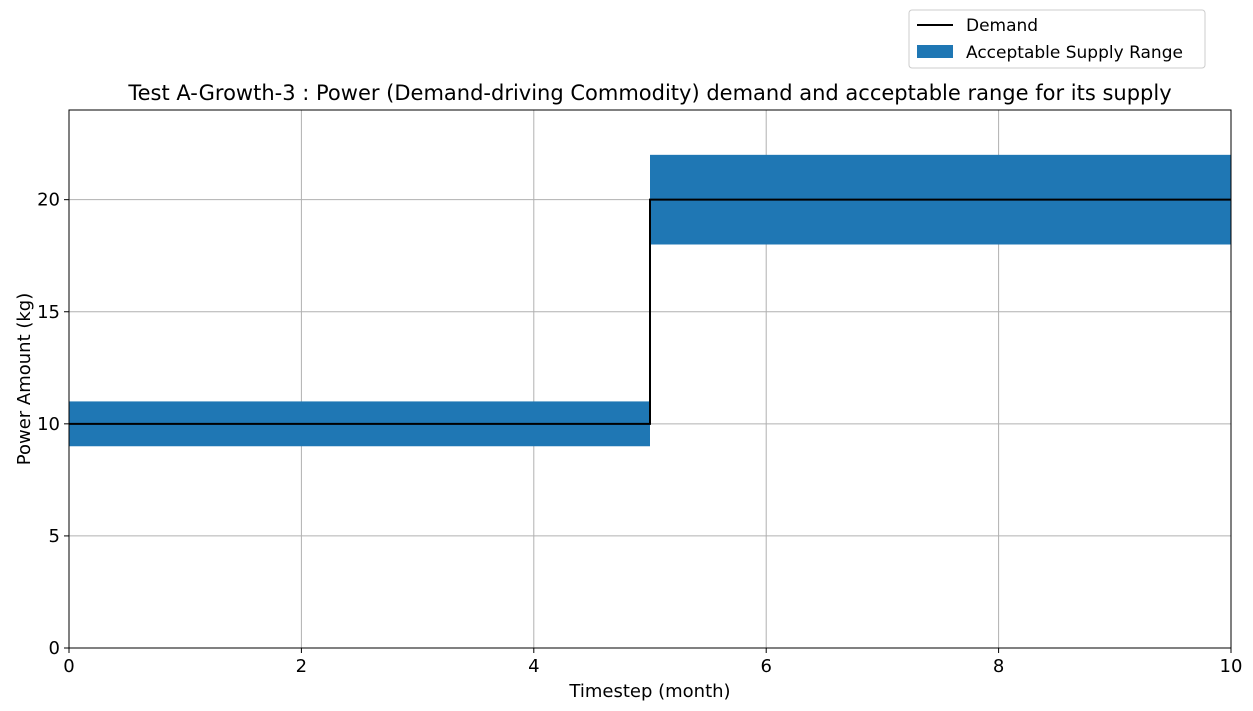  Describe the element at coordinates (935, 51) in the screenshot. I see `legend-supply-range-swatch` at that location.